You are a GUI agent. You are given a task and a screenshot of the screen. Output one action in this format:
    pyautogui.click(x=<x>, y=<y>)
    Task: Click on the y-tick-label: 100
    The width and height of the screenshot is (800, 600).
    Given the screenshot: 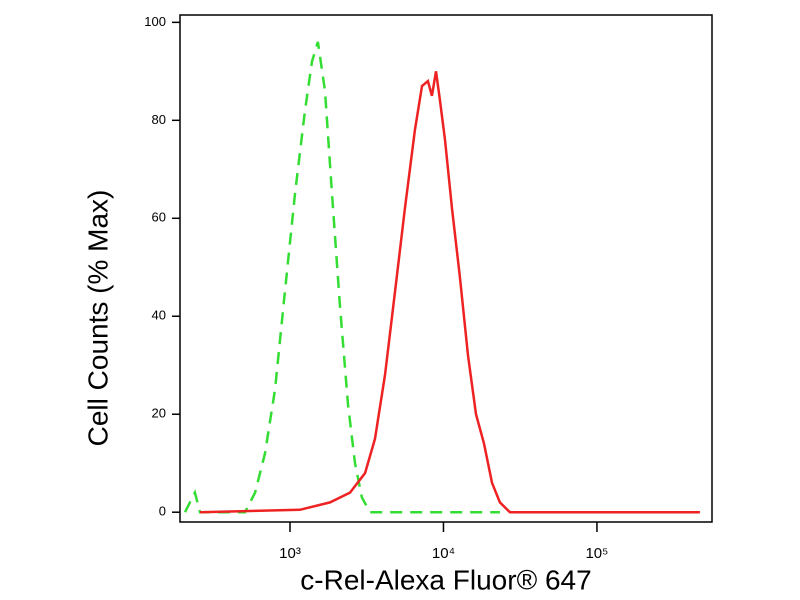 What is the action you would take?
    pyautogui.click(x=155, y=21)
    